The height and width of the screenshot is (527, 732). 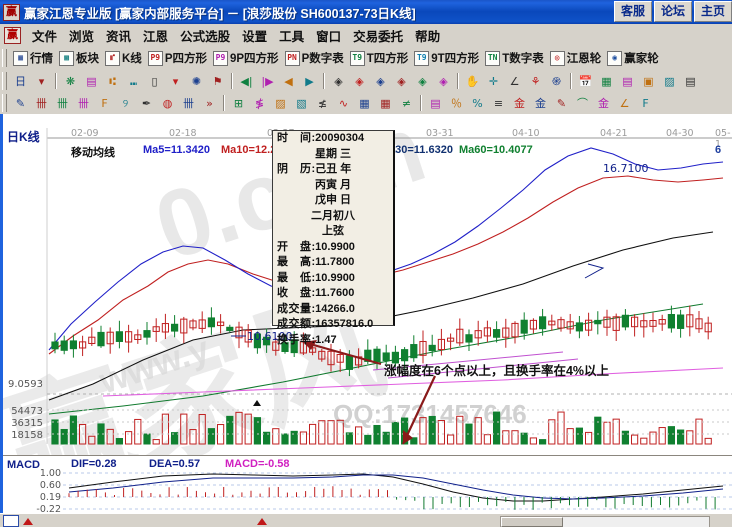 I want to click on price-marker-high: 16.7100, so click(x=626, y=168).